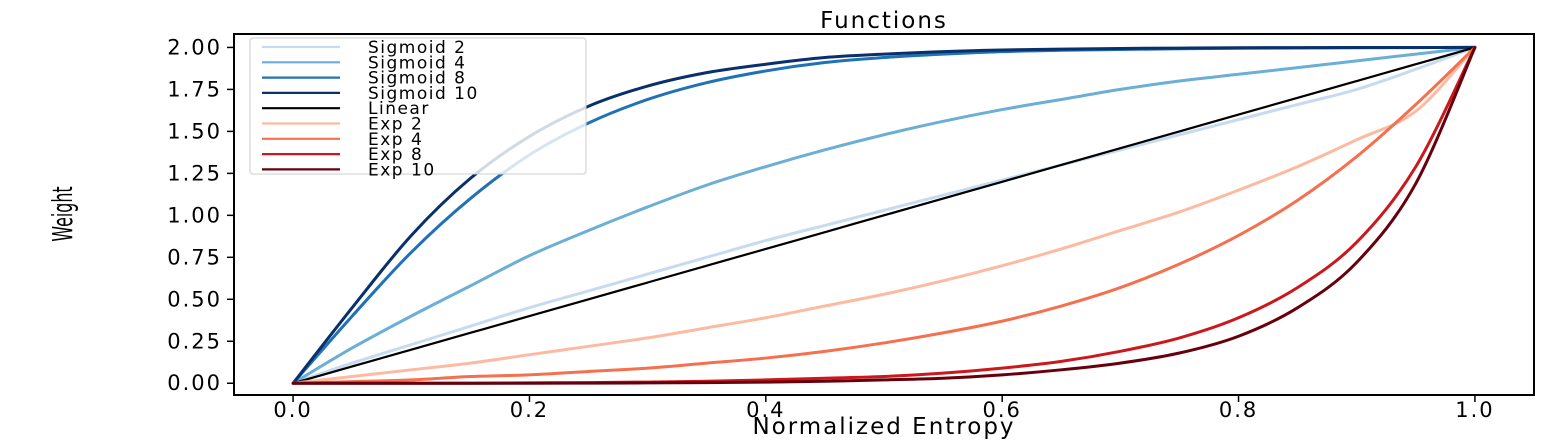  What do you see at coordinates (194, 383) in the screenshot?
I see `y-tick-label: 0.00` at bounding box center [194, 383].